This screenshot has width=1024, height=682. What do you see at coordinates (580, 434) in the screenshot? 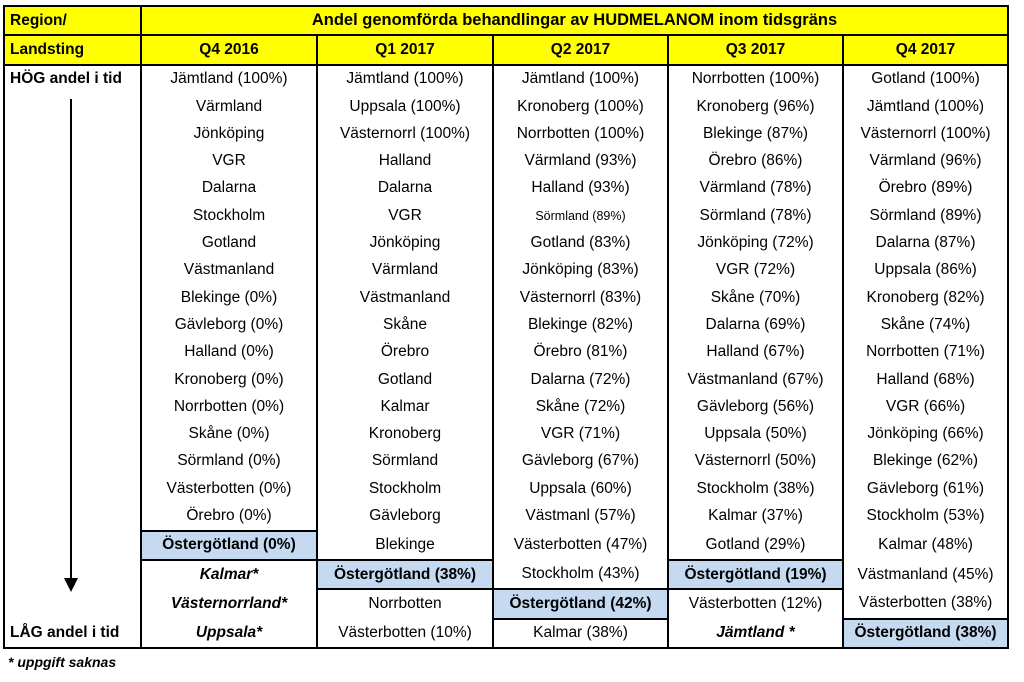
I see `region-cell: VGR (71%)` at bounding box center [580, 434].